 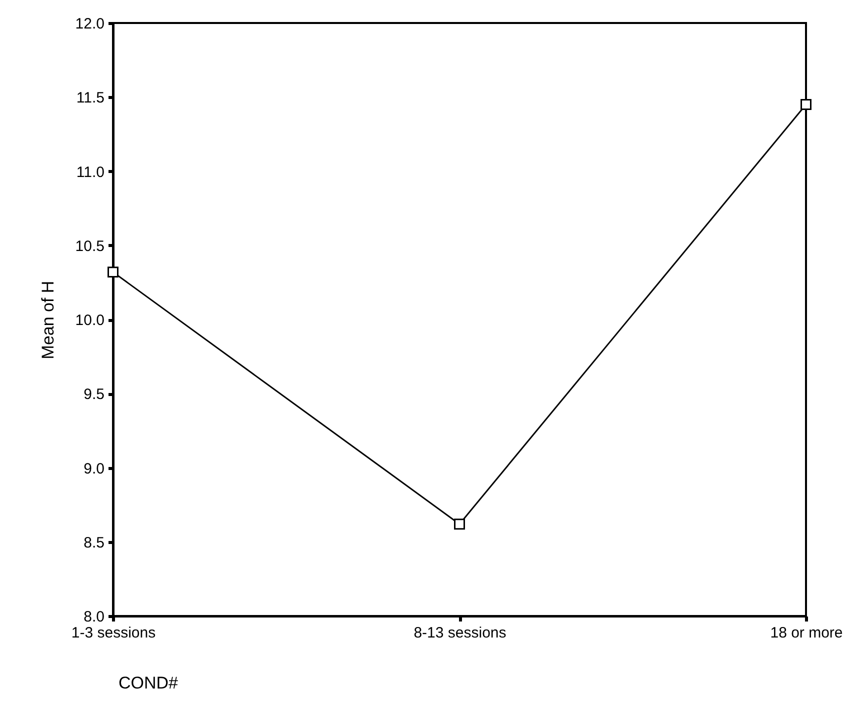 I want to click on x-tick-label: 8-13 sessions, so click(x=460, y=633).